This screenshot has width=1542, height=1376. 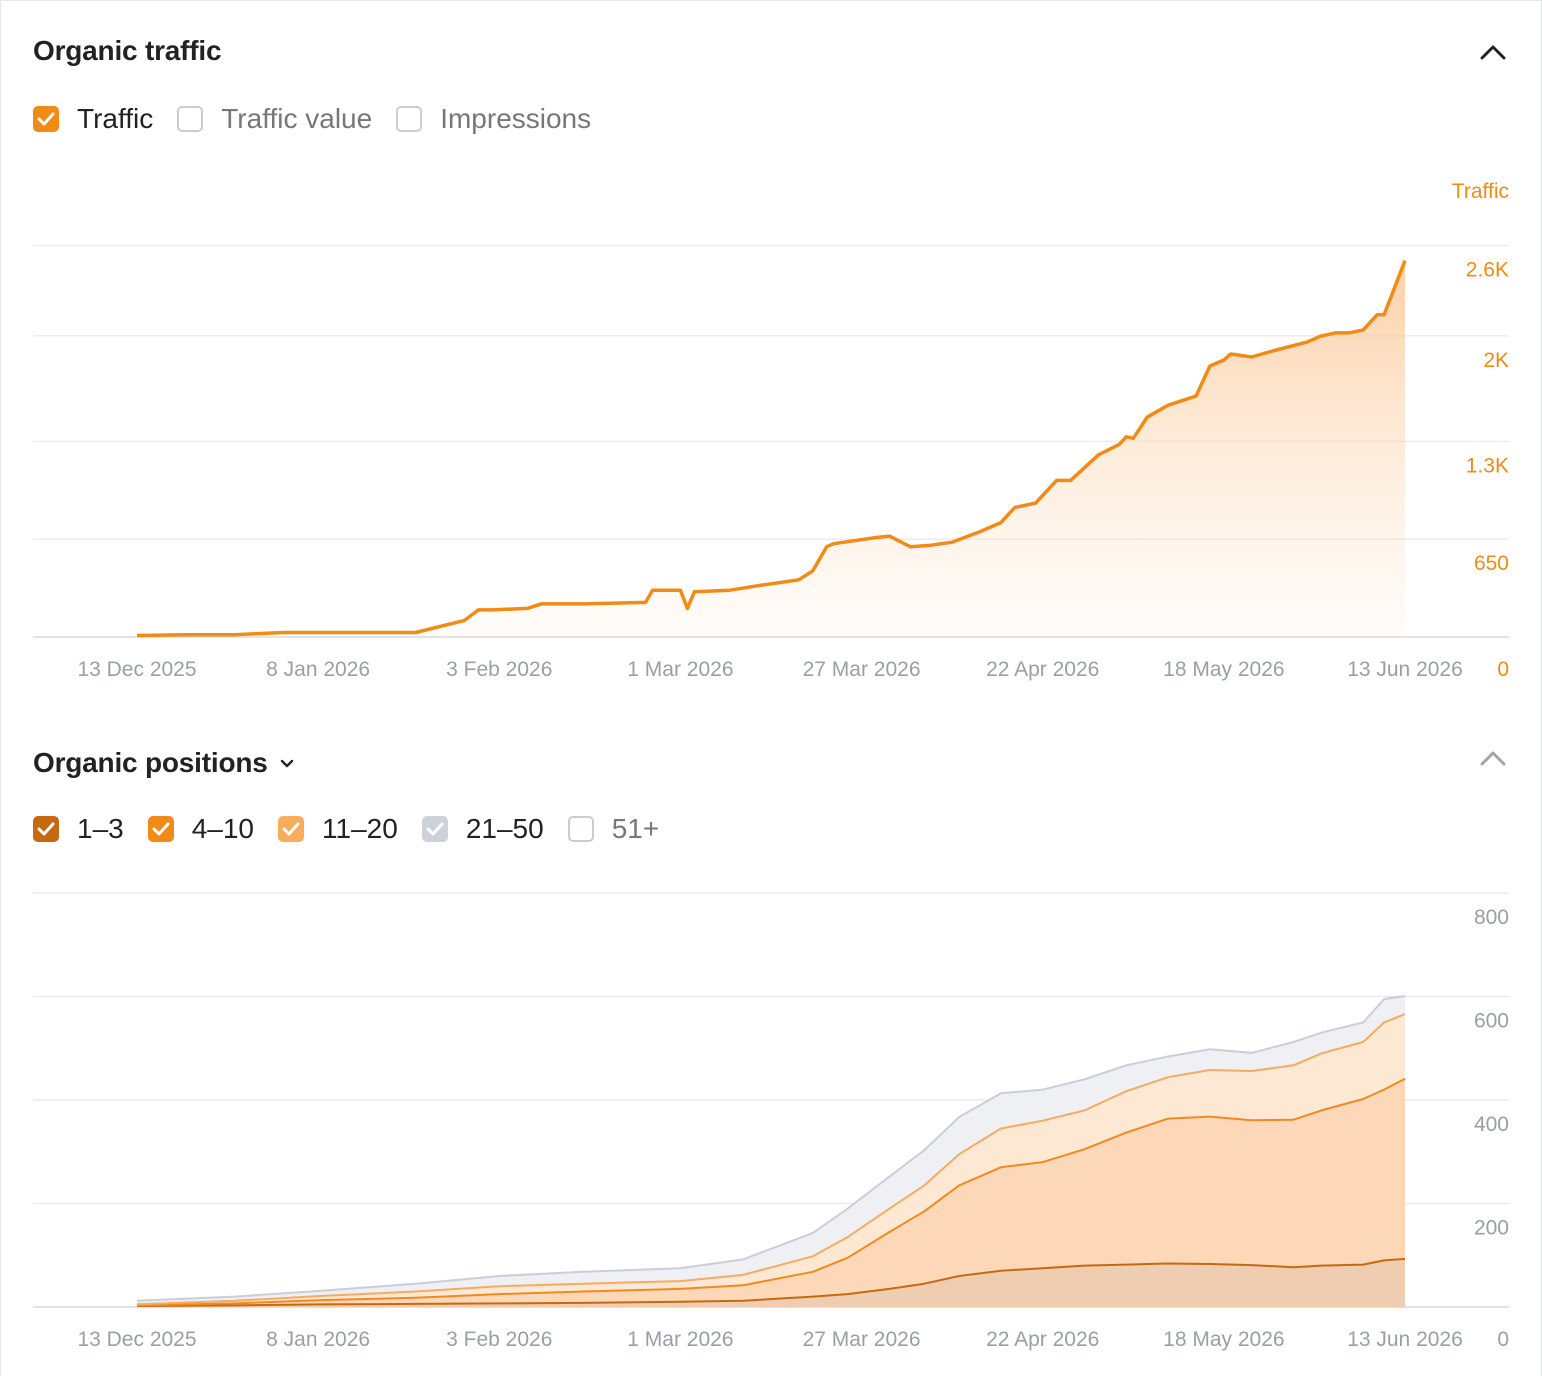 What do you see at coordinates (1491, 917) in the screenshot?
I see `y-tick-label: 800` at bounding box center [1491, 917].